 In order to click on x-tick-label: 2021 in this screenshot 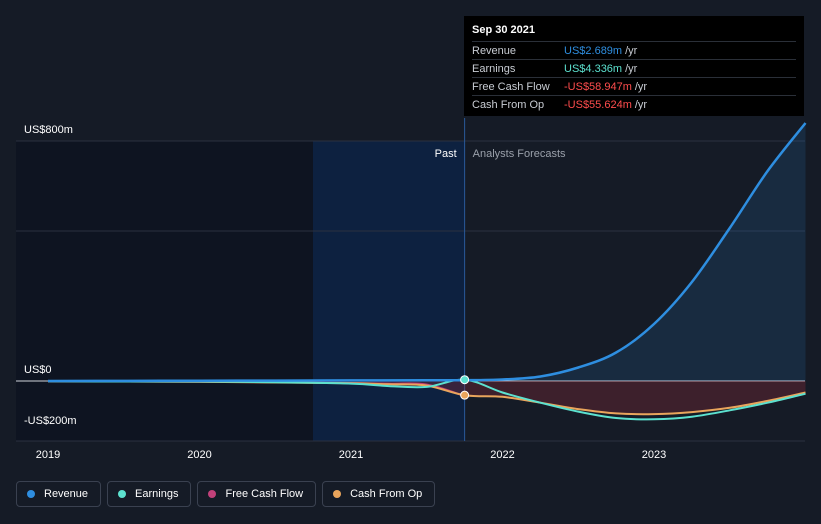, I will do `click(351, 455)`.